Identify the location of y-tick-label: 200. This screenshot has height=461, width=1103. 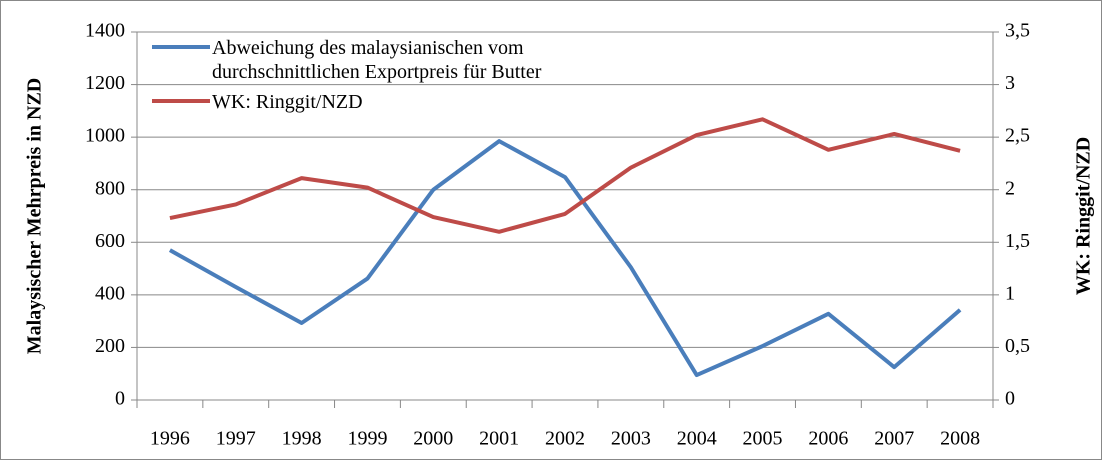
(110, 346).